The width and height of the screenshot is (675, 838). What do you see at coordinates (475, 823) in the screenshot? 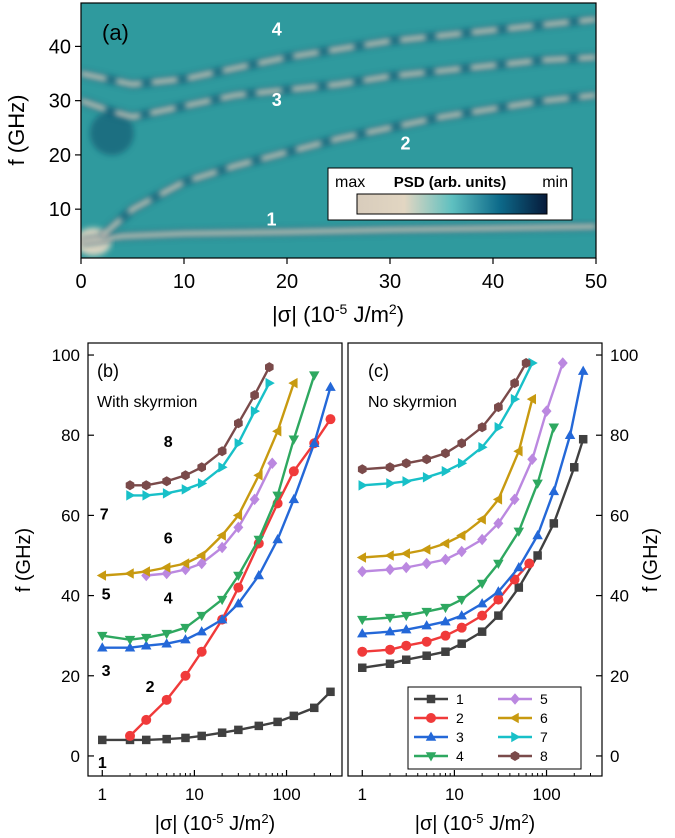
I see `x-axis-label-c: |σ| (10-5 J/m2)` at bounding box center [475, 823].